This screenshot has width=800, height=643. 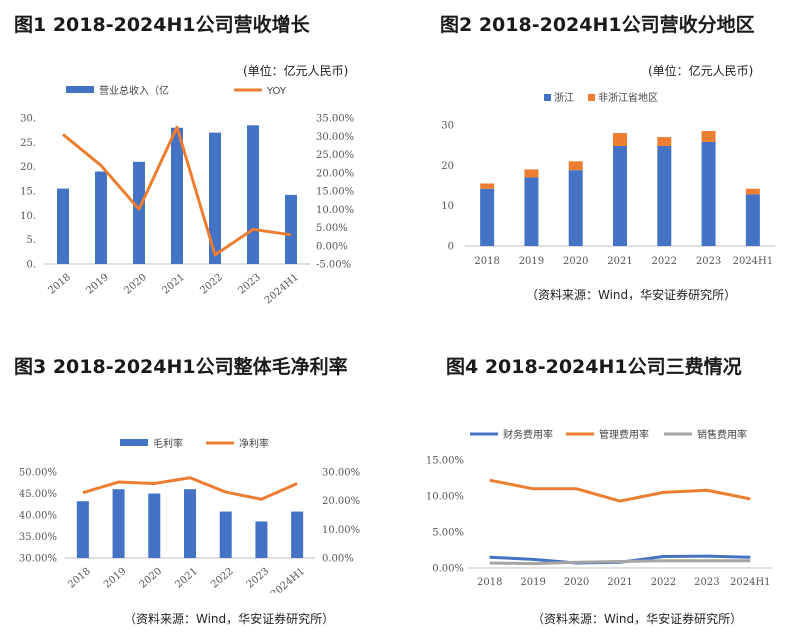 What do you see at coordinates (335, 173) in the screenshot?
I see `chart1-right-y-label: 20.00%` at bounding box center [335, 173].